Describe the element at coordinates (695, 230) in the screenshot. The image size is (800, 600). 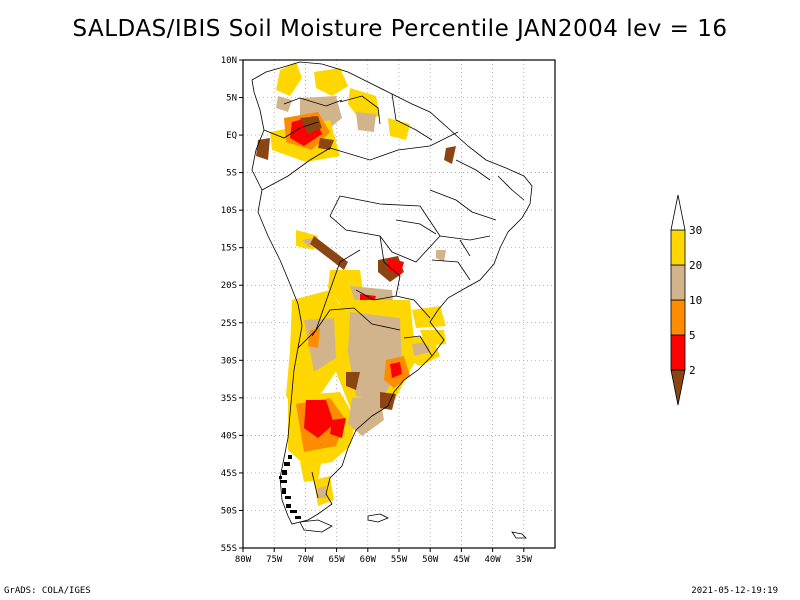
I see `colorbar-label: 30` at that location.